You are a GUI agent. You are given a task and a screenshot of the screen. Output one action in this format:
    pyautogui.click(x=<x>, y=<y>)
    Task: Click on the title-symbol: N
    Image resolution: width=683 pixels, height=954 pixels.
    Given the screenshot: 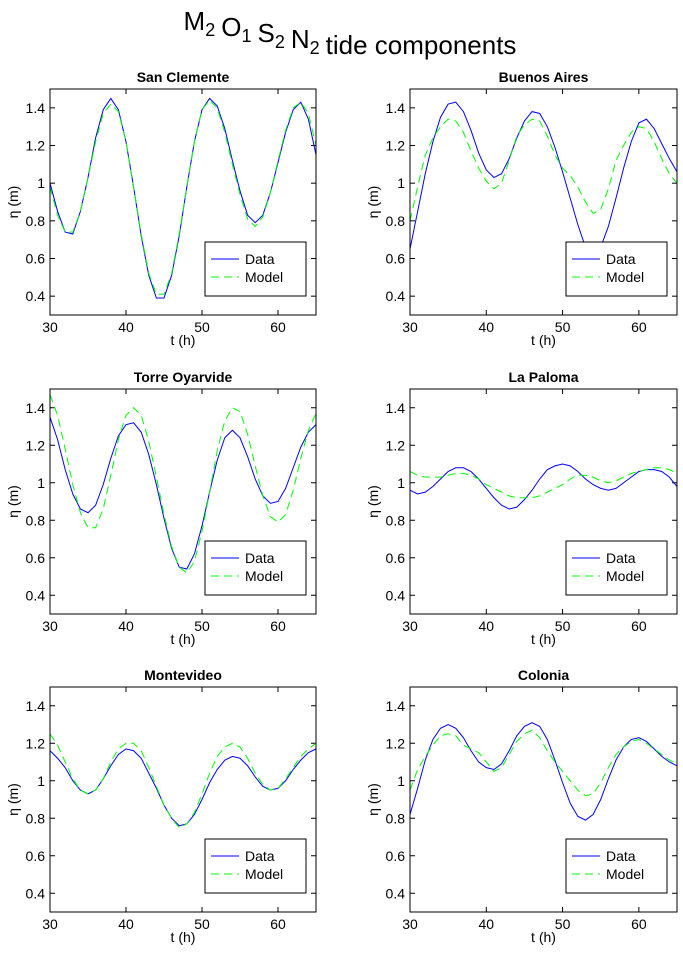 What is the action you would take?
    pyautogui.click(x=300, y=39)
    